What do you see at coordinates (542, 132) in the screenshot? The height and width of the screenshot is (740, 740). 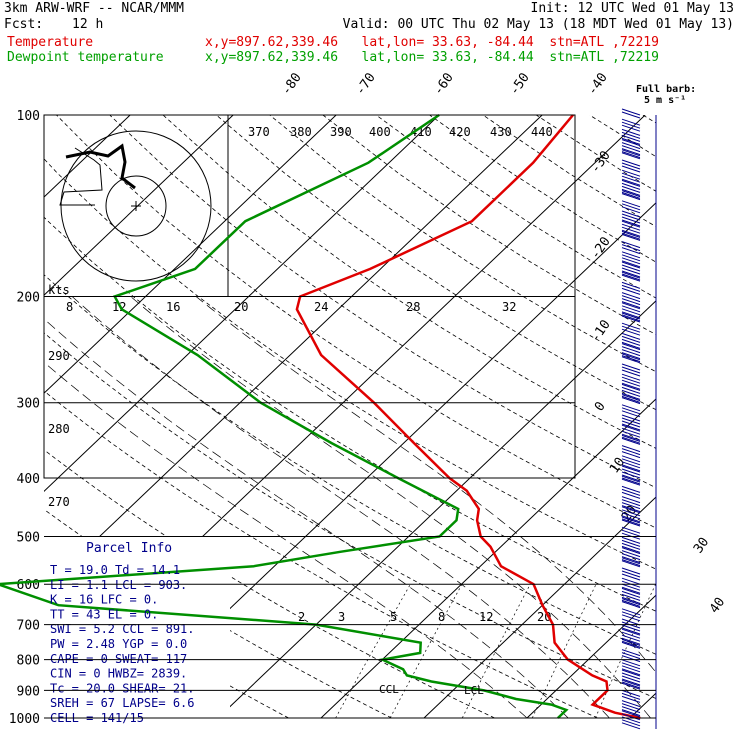 I see `theta-label: 440` at bounding box center [542, 132].